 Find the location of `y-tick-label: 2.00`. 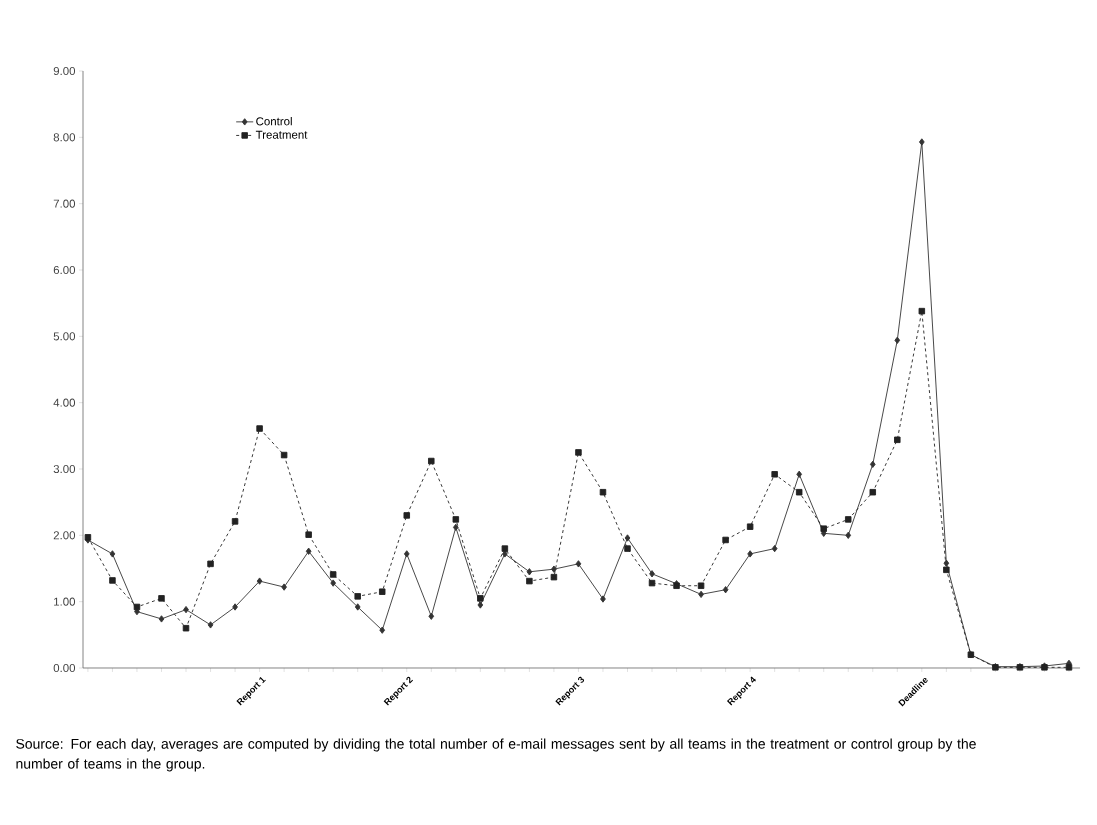

y-tick-label: 2.00 is located at coordinates (64, 535).